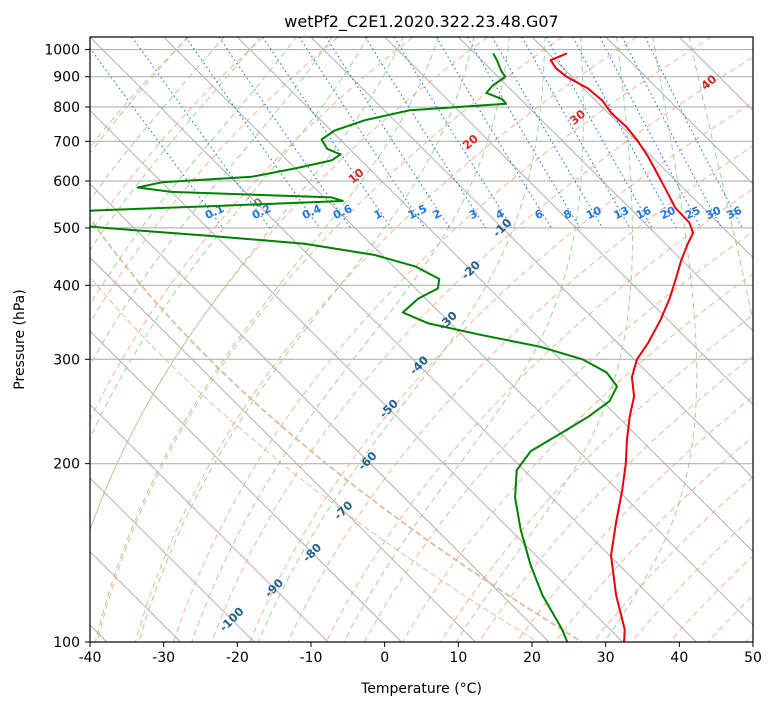  What do you see at coordinates (66, 360) in the screenshot?
I see `y-tick-label: 300` at bounding box center [66, 360].